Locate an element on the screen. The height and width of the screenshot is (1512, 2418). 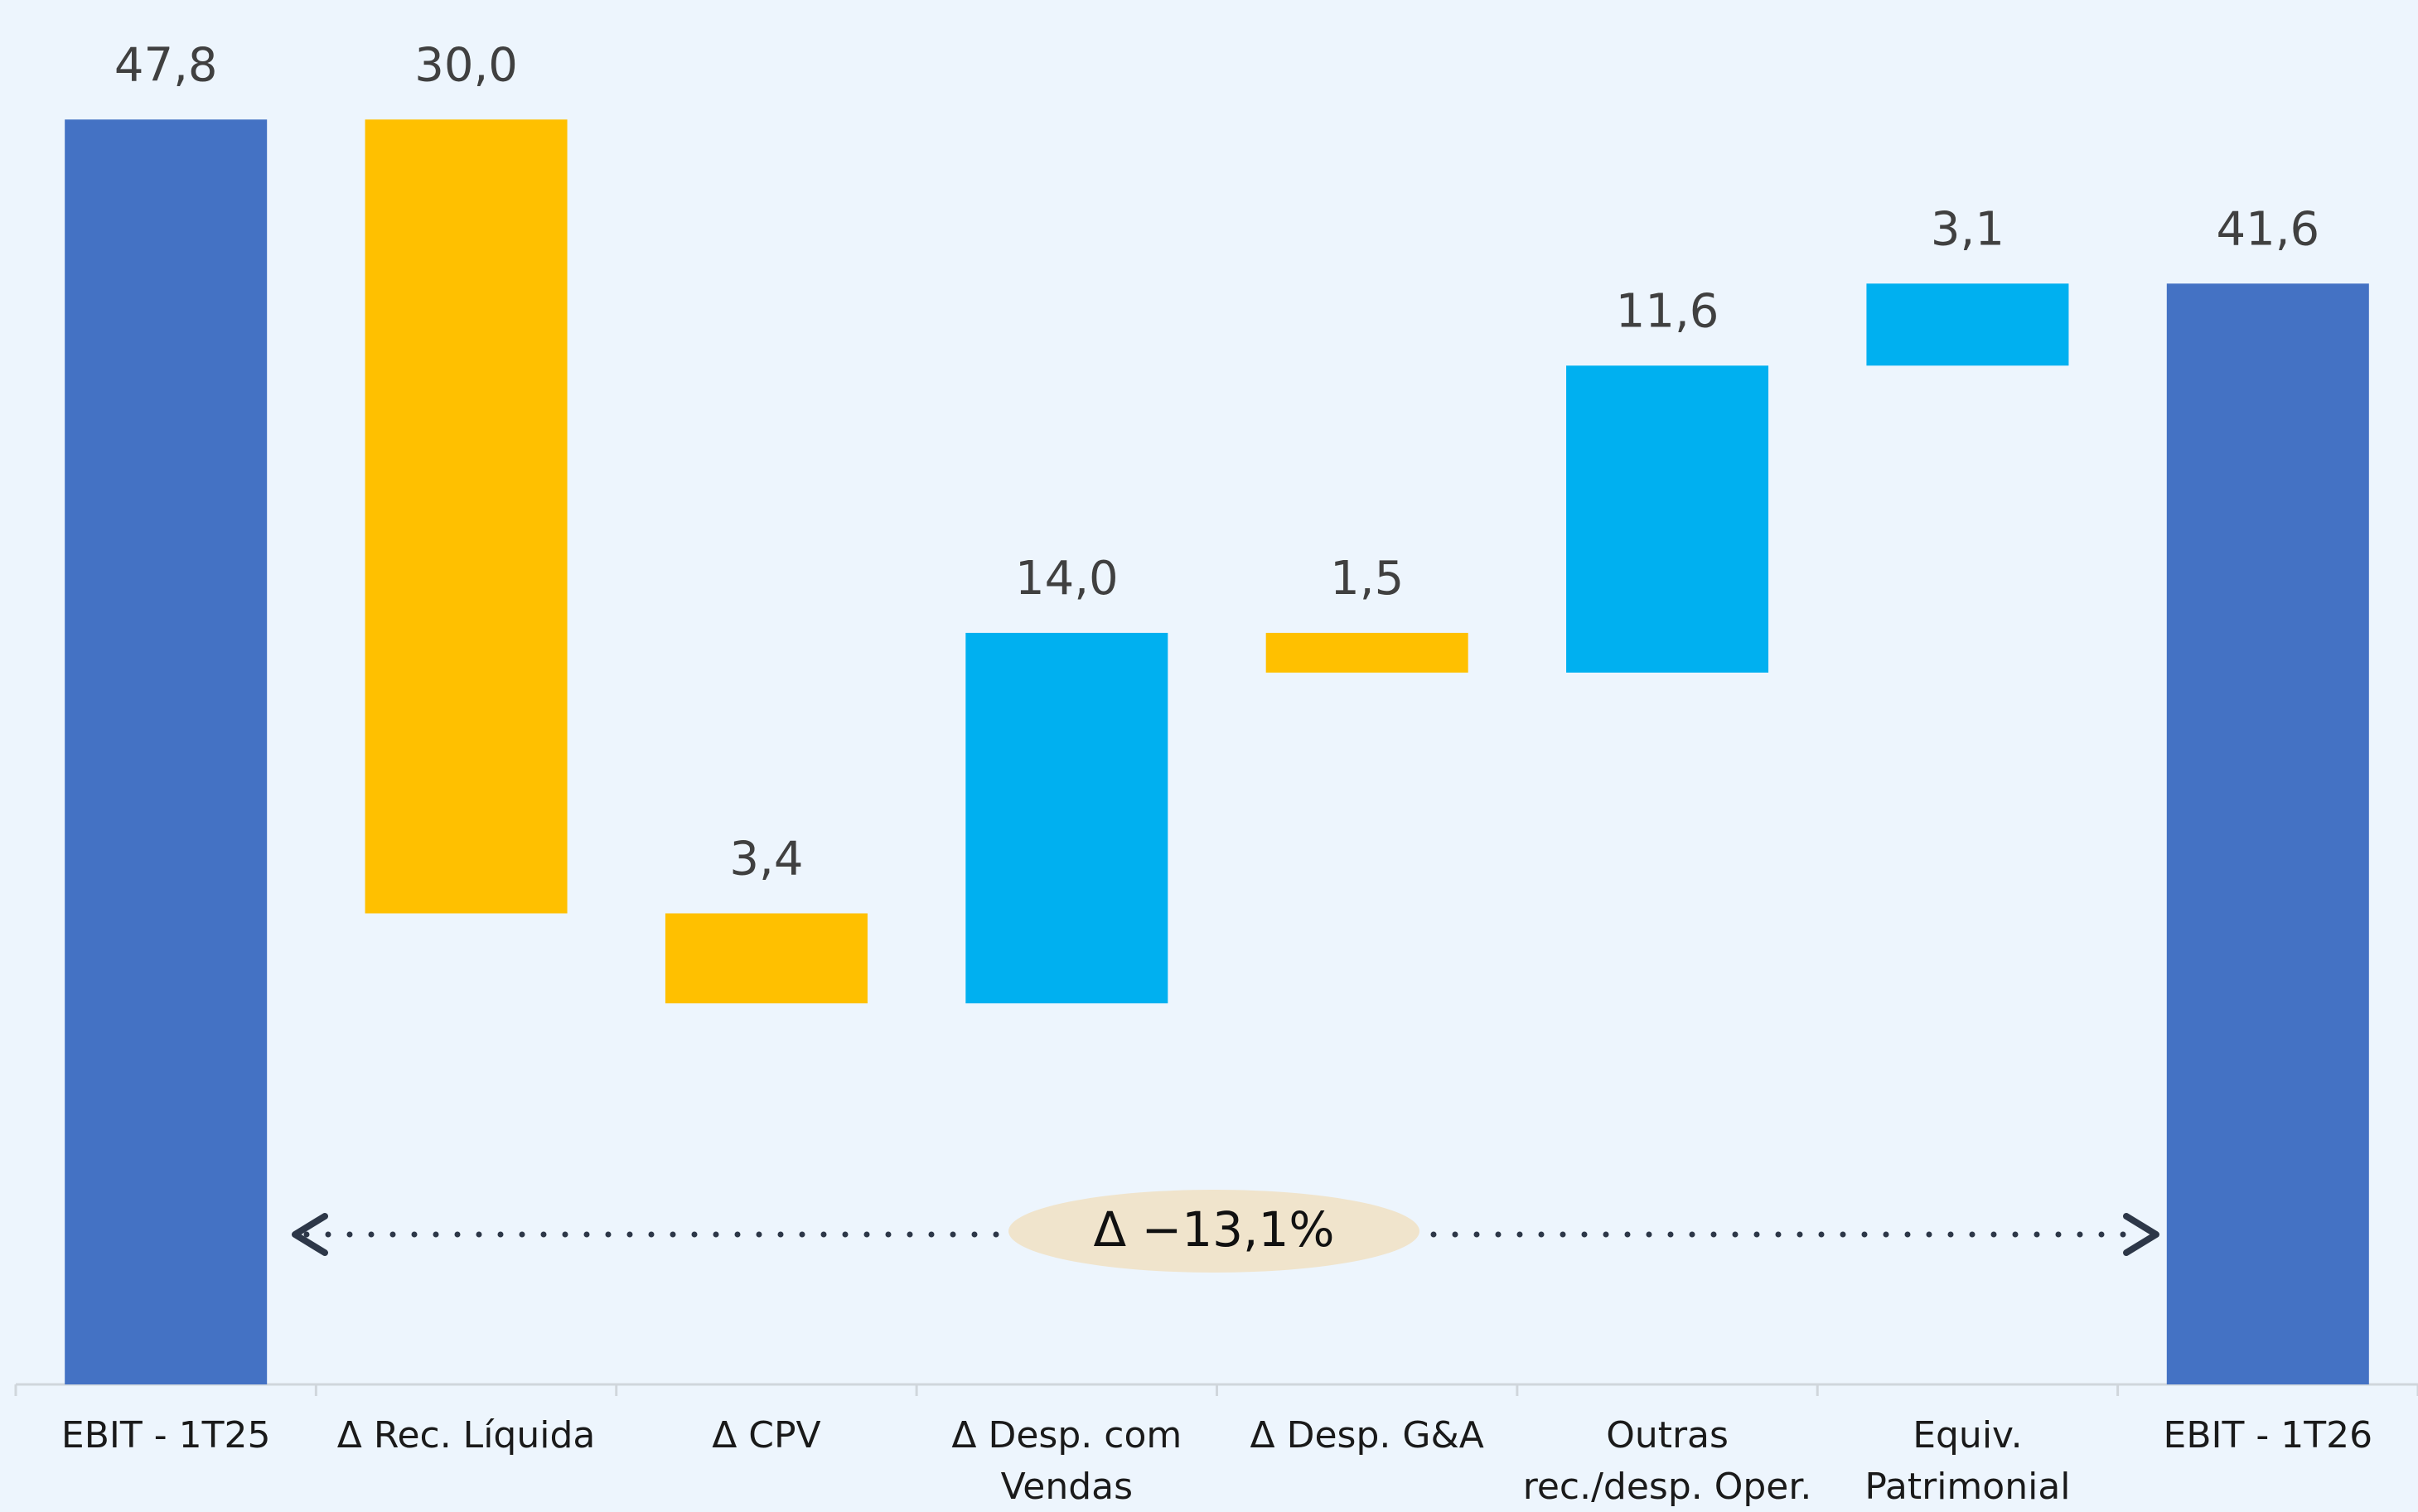
x-tick-label: Δ Desp. com Vendas is located at coordinates (1066, 1460).